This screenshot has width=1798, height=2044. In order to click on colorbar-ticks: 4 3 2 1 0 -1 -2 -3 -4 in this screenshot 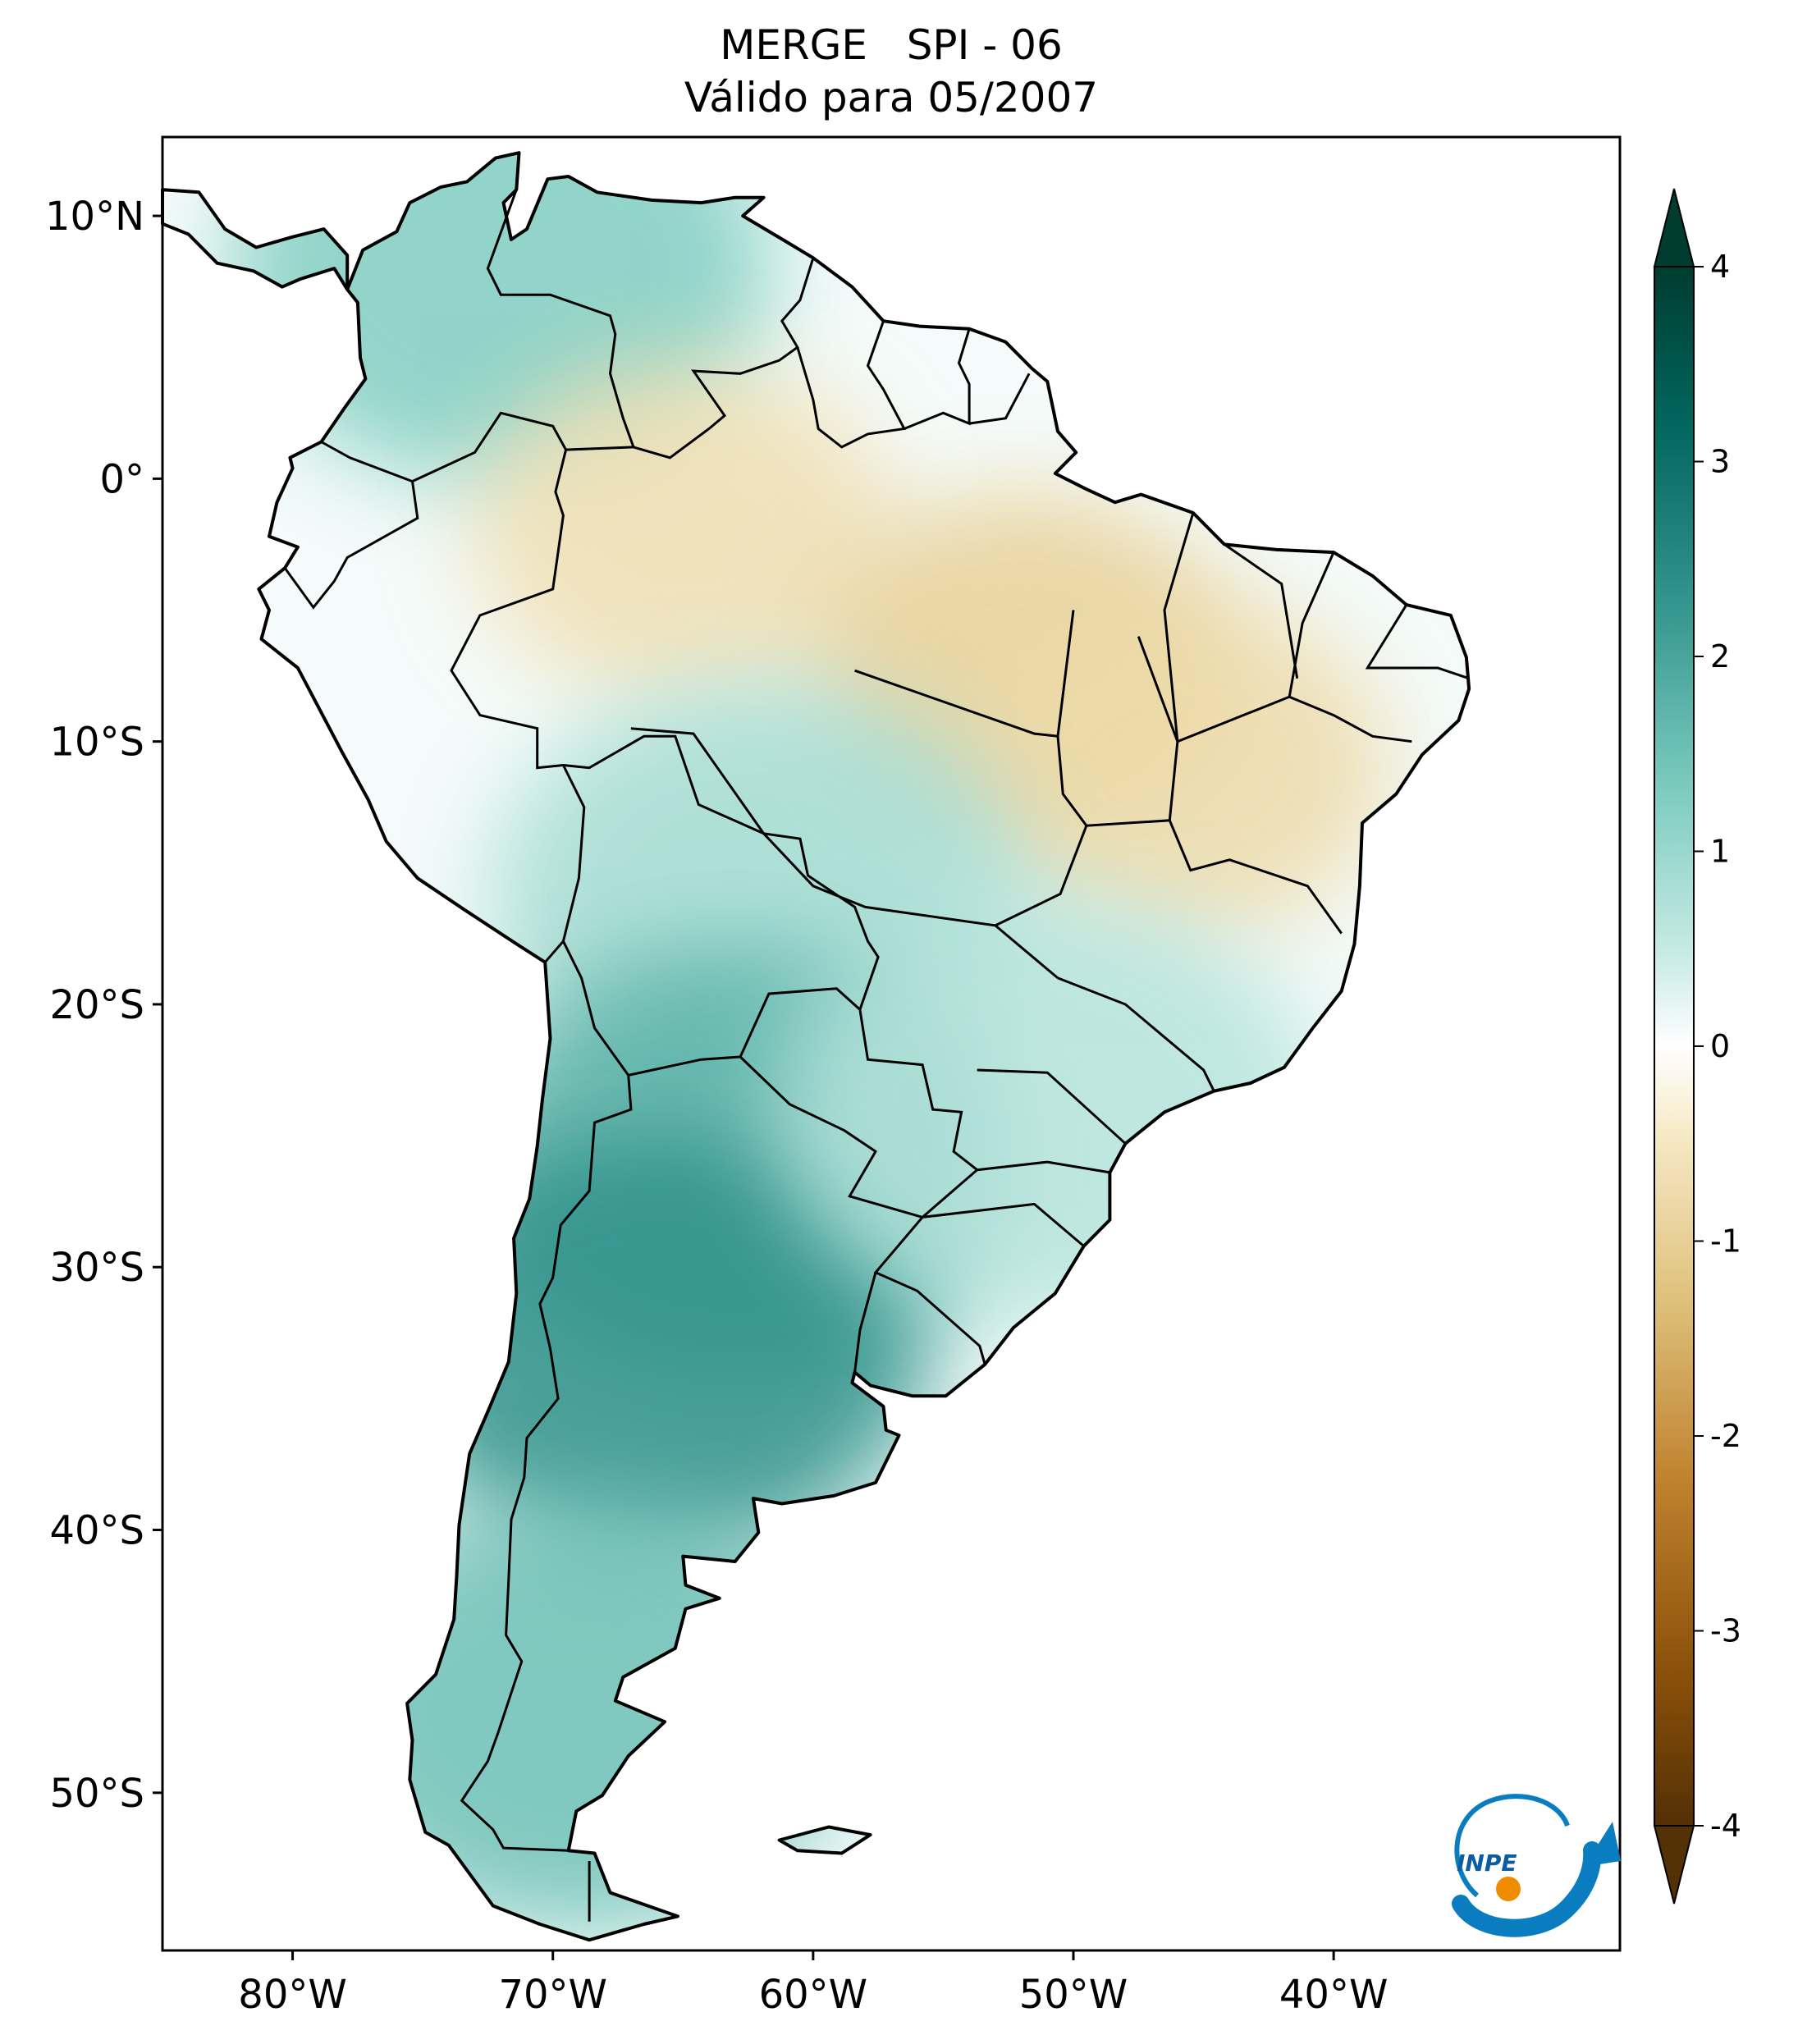, I will do `click(1717, 1046)`.